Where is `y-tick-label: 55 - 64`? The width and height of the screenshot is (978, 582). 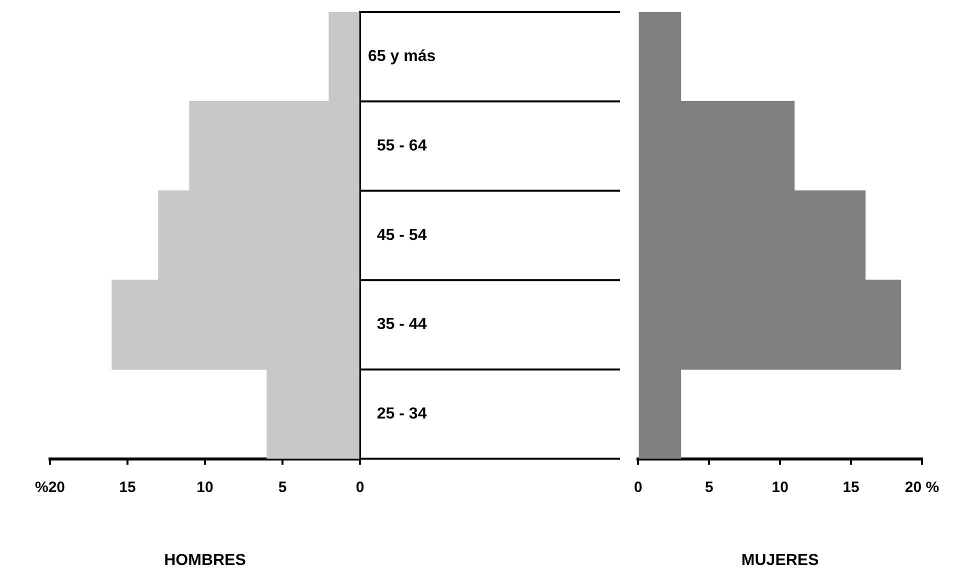
y-tick-label: 55 - 64 is located at coordinates (401, 145).